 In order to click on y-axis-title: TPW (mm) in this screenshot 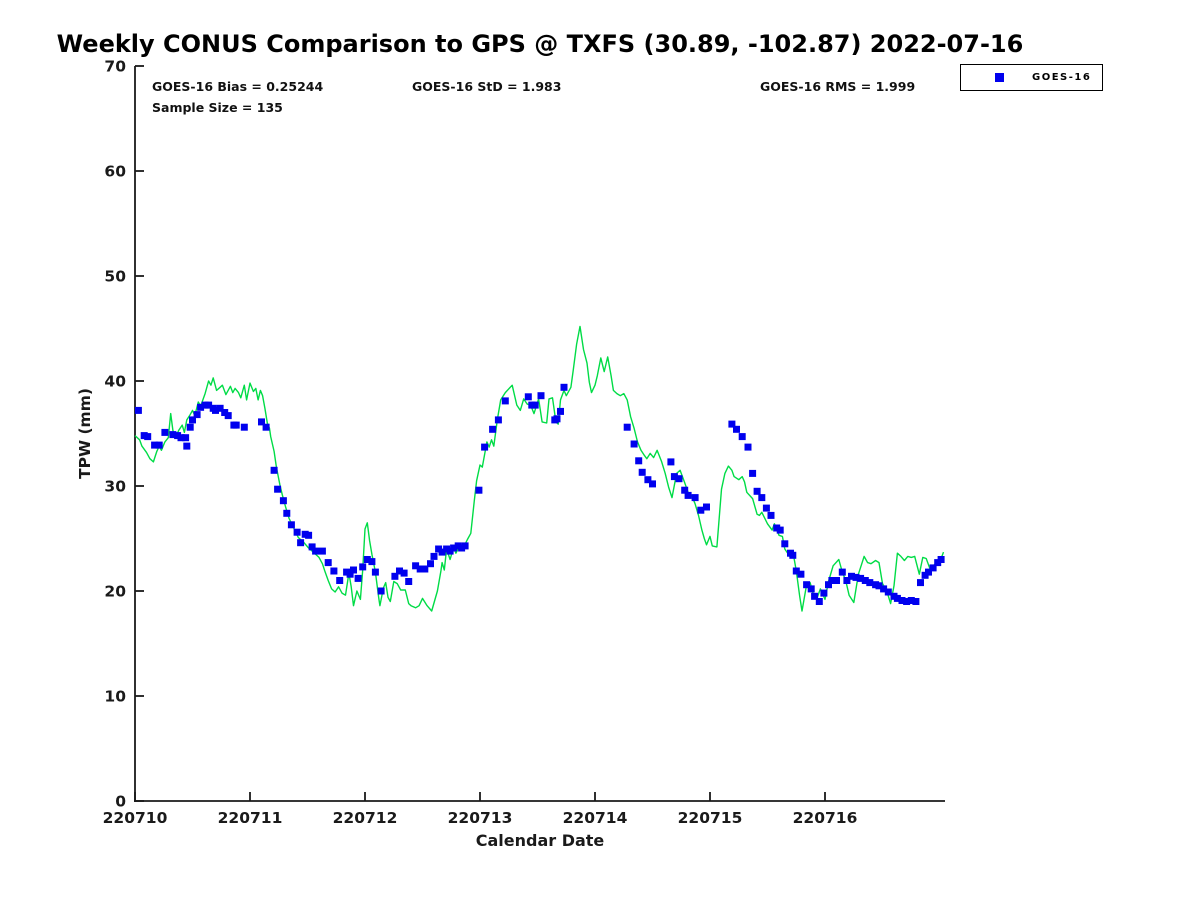, I will do `click(85, 433)`.